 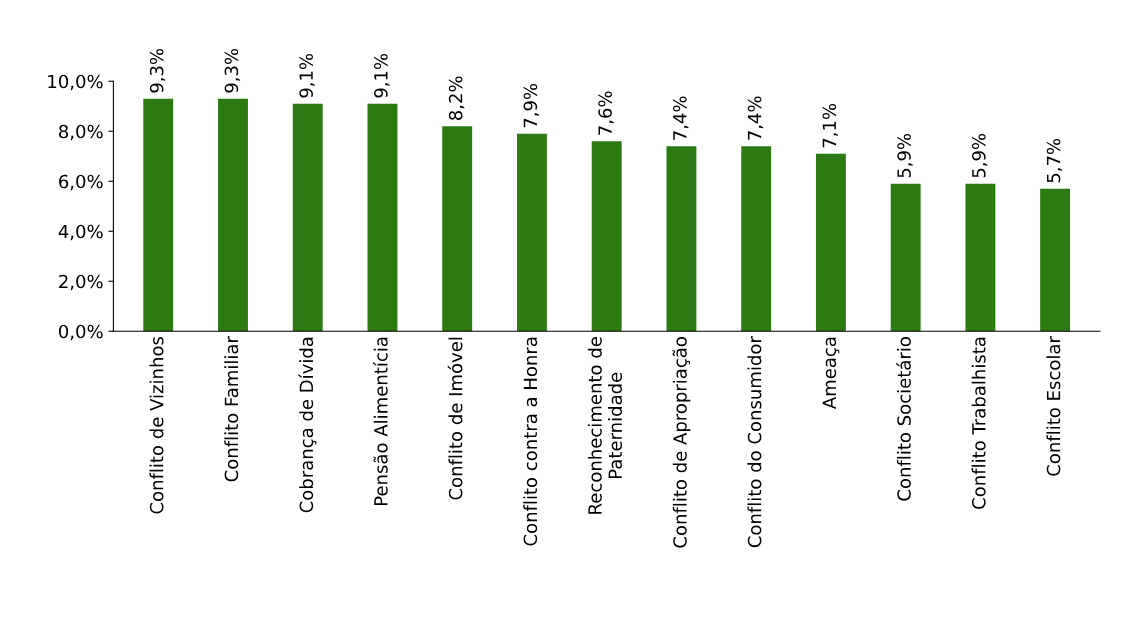 What do you see at coordinates (81, 282) in the screenshot?
I see `y-tick-label: 2,0%` at bounding box center [81, 282].